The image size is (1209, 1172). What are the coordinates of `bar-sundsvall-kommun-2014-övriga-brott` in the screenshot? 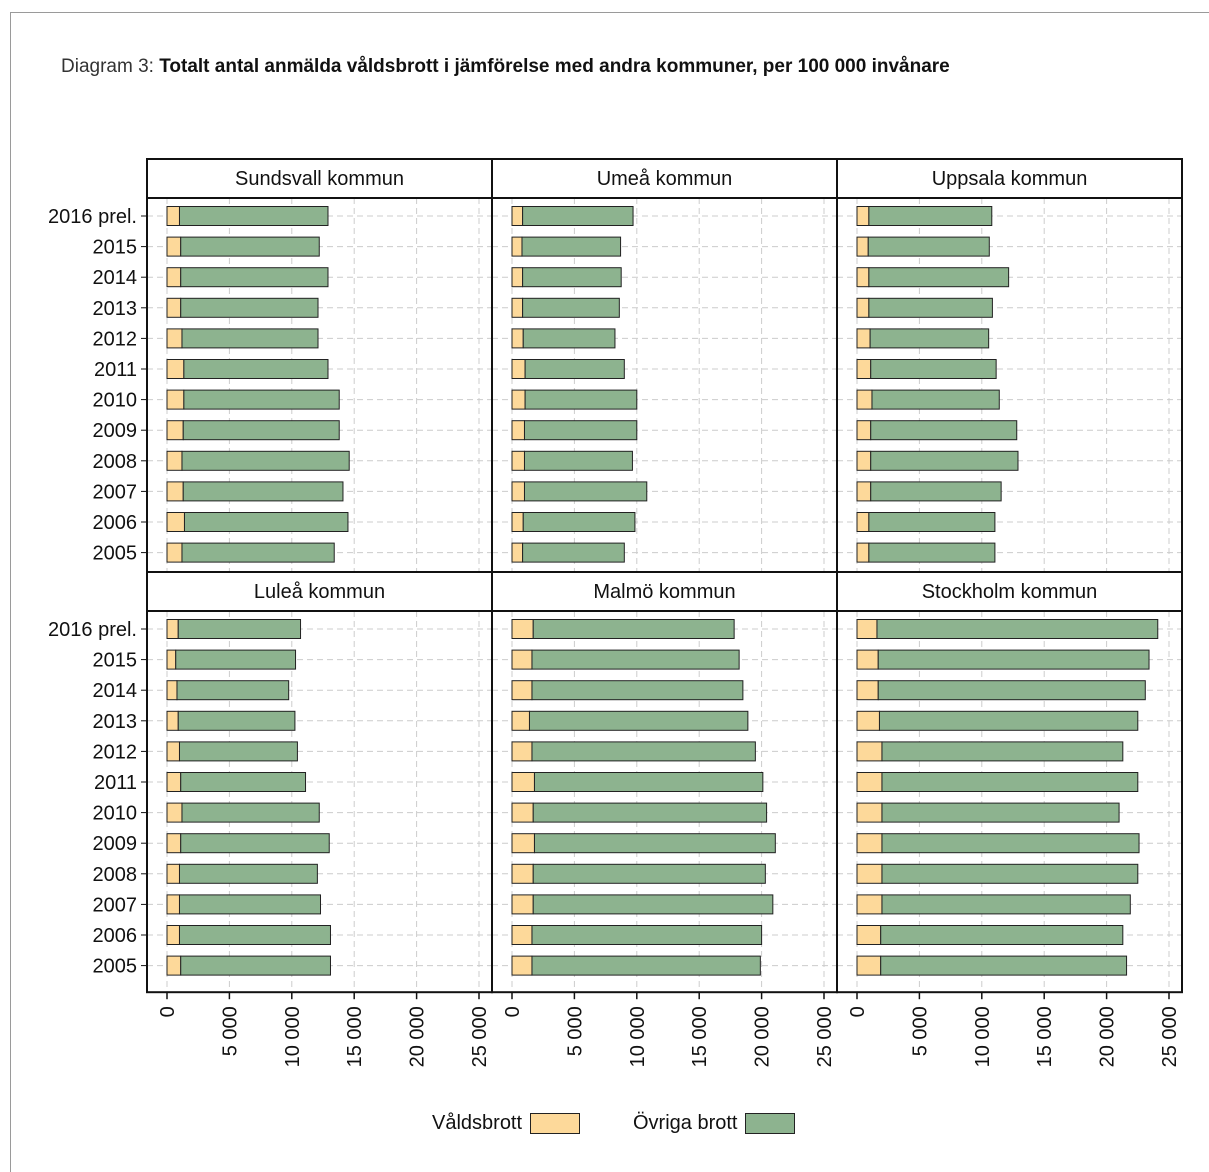 It's located at (254, 277).